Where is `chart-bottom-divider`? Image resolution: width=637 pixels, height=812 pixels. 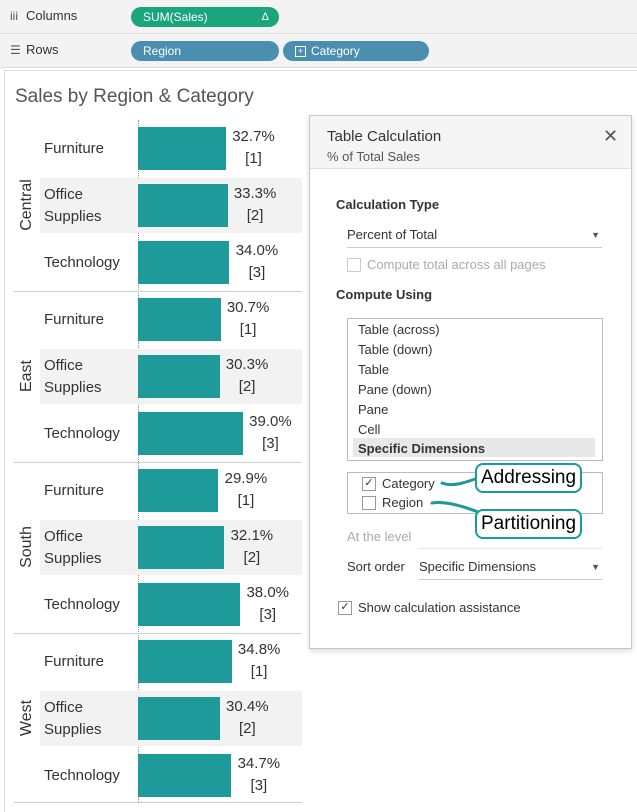
chart-bottom-divider is located at coordinates (158, 802).